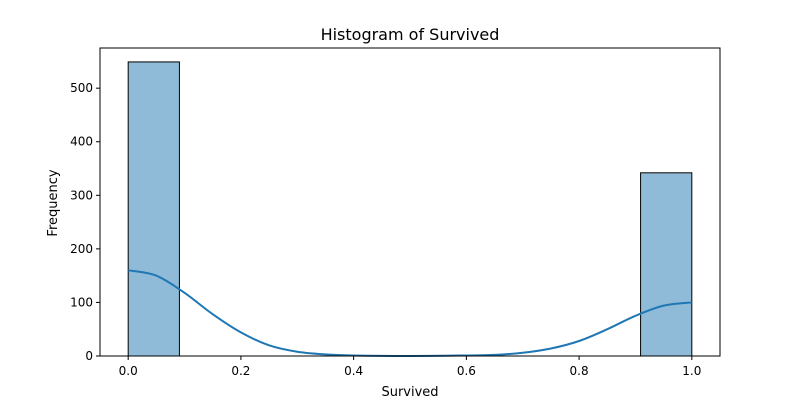 The width and height of the screenshot is (800, 400). Describe the element at coordinates (410, 34) in the screenshot. I see `chart-title: Histogram of Survived` at that location.